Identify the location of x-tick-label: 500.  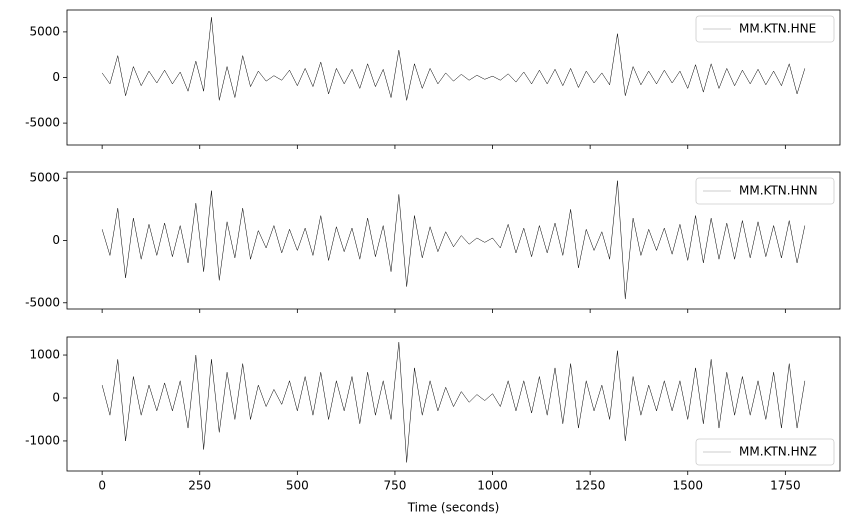
(297, 486).